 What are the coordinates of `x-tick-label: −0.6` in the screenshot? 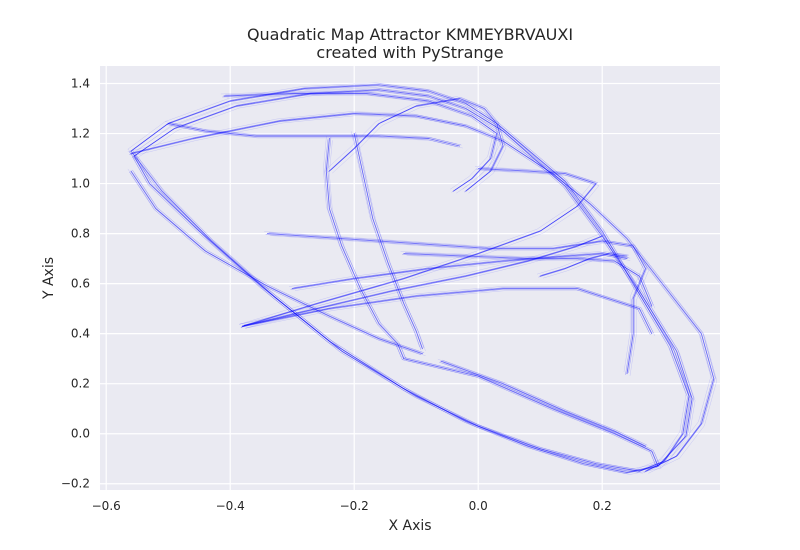 It's located at (106, 506).